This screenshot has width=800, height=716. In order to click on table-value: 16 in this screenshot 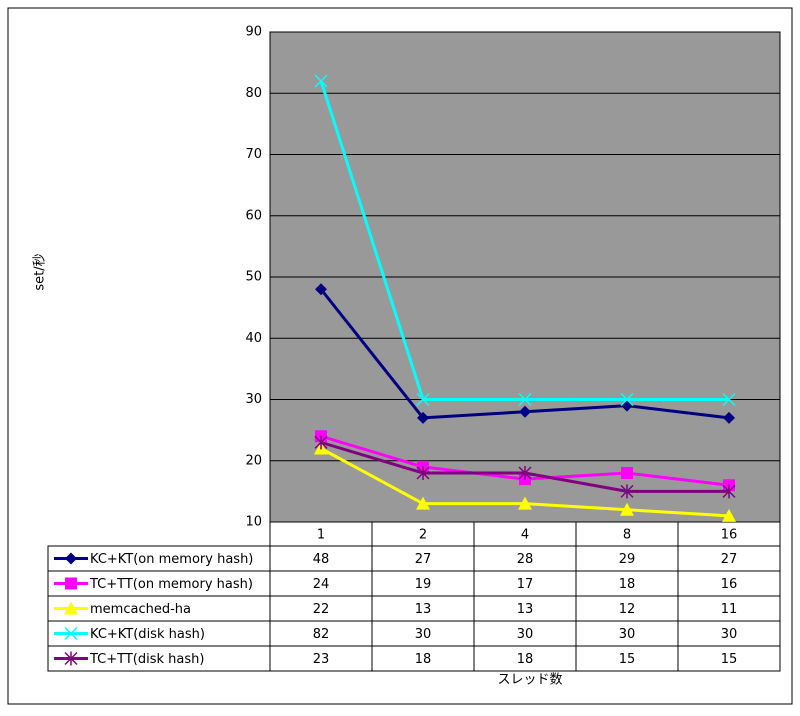, I will do `click(729, 584)`.